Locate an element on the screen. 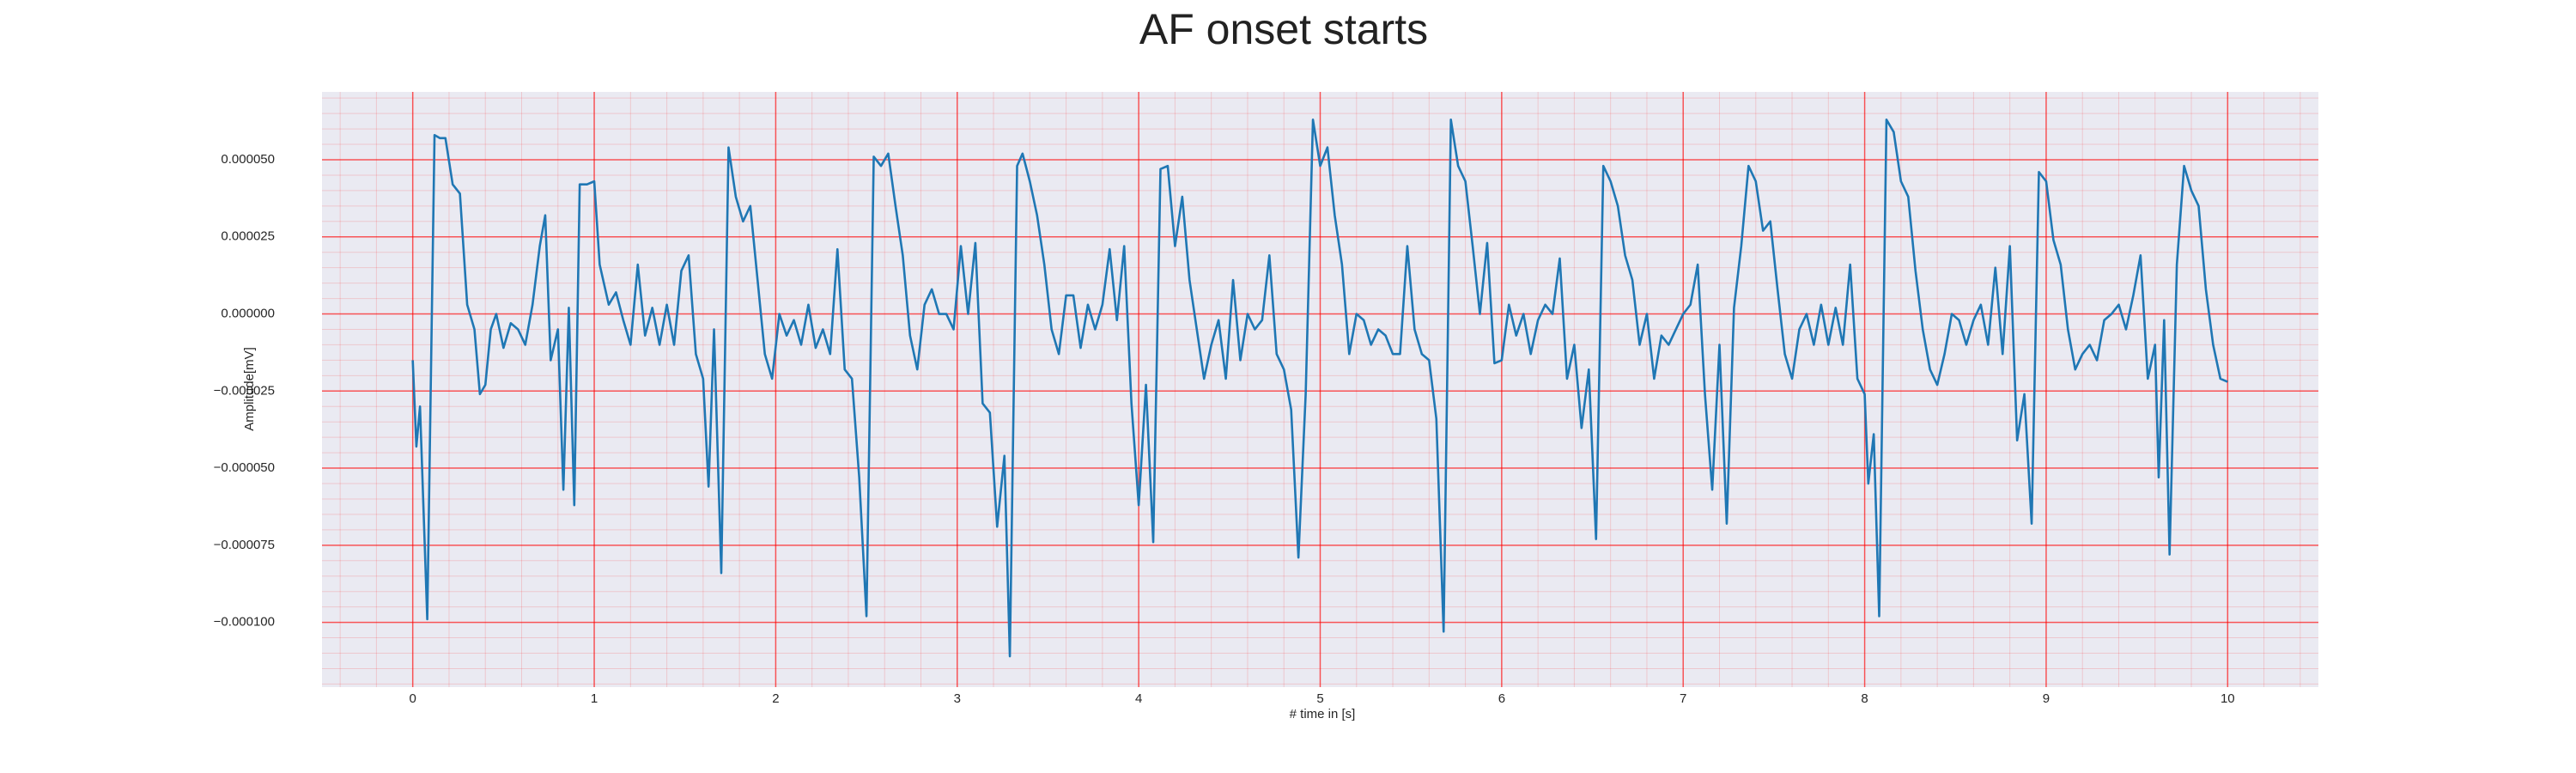  x-tick-label: 1 is located at coordinates (594, 698).